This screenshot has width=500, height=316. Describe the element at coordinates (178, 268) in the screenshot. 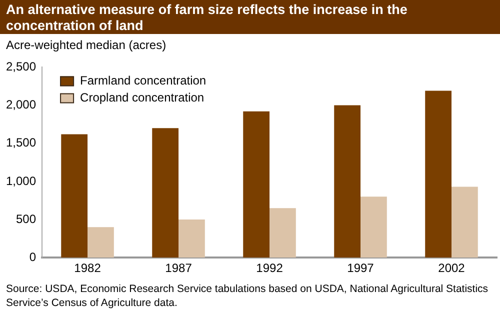

I see `x-tick-label: 1987` at that location.